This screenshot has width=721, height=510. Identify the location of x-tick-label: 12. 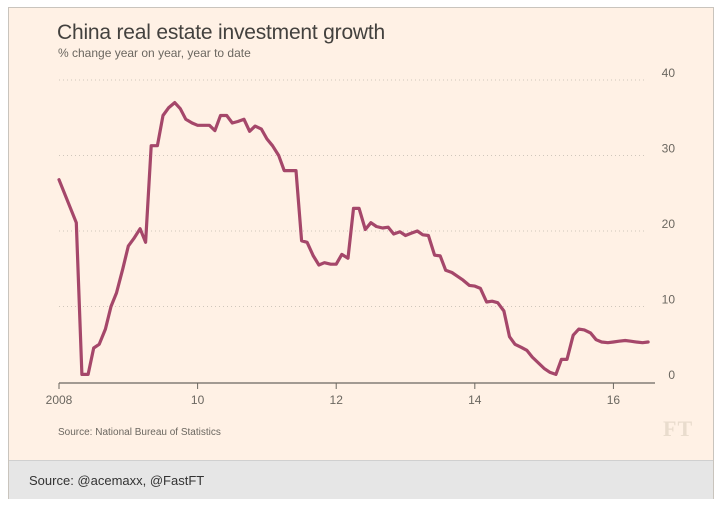
(337, 400).